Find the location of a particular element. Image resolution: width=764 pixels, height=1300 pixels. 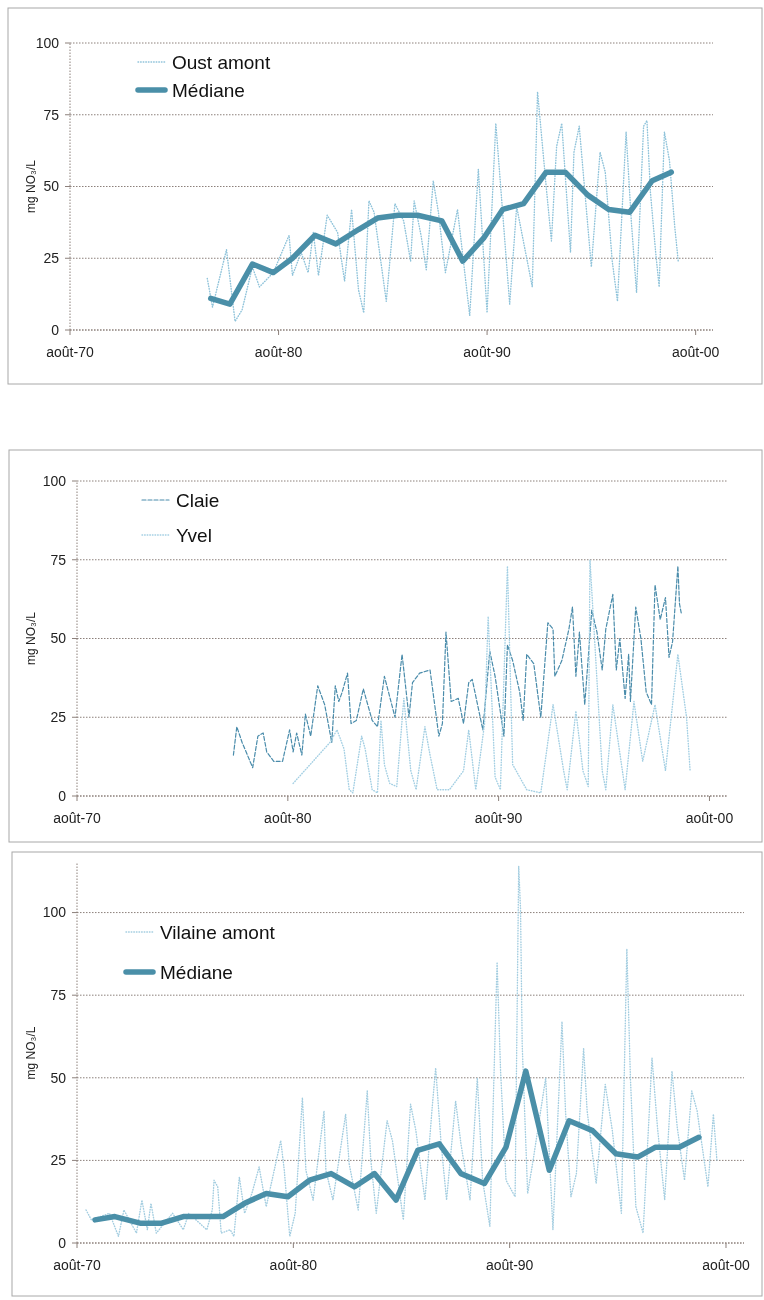

legend-label: Claie is located at coordinates (198, 500).